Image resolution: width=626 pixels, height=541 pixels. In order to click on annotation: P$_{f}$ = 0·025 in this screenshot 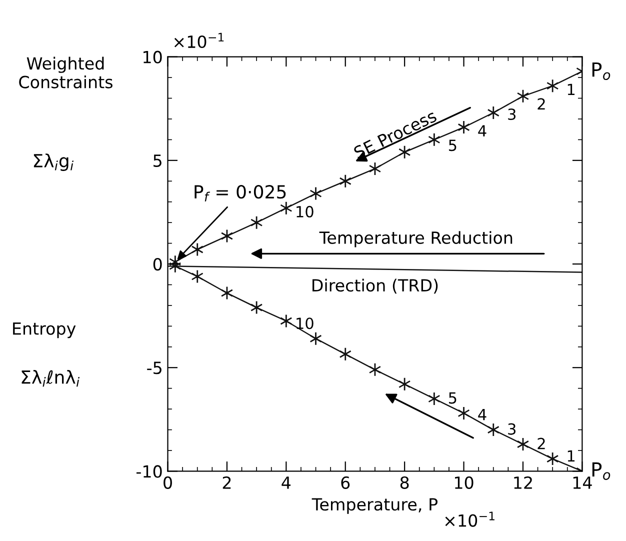, I will do `click(240, 193)`.